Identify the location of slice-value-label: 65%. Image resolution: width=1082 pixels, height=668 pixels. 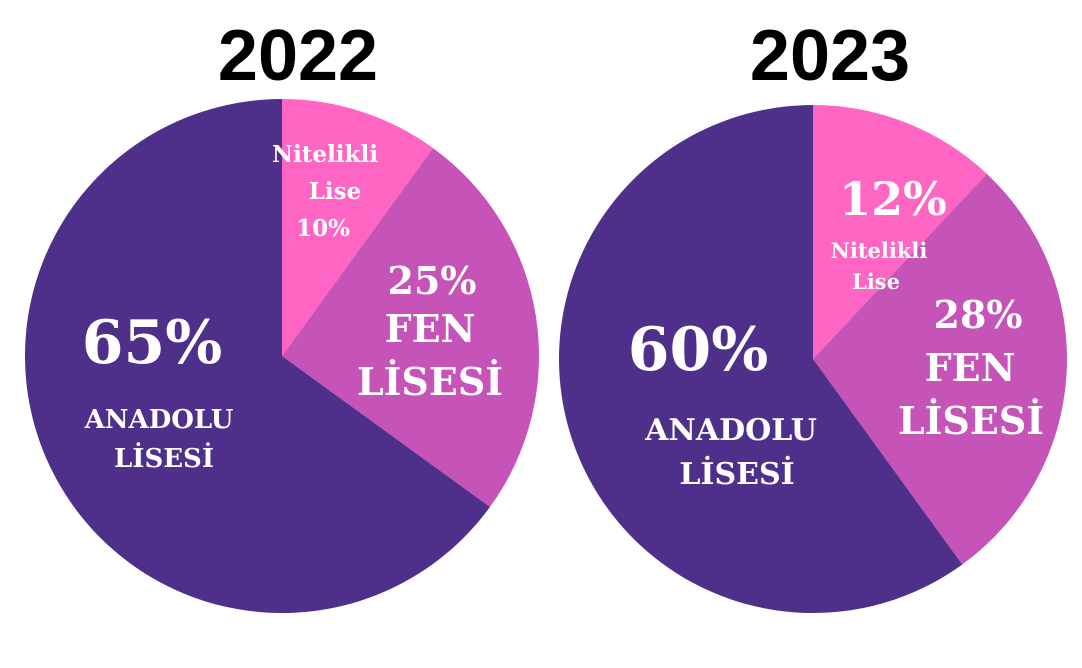
(152, 343).